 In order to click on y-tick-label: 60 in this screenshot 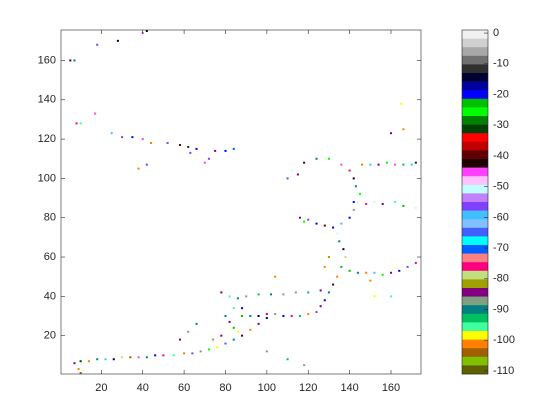, I will do `click(50, 257)`.